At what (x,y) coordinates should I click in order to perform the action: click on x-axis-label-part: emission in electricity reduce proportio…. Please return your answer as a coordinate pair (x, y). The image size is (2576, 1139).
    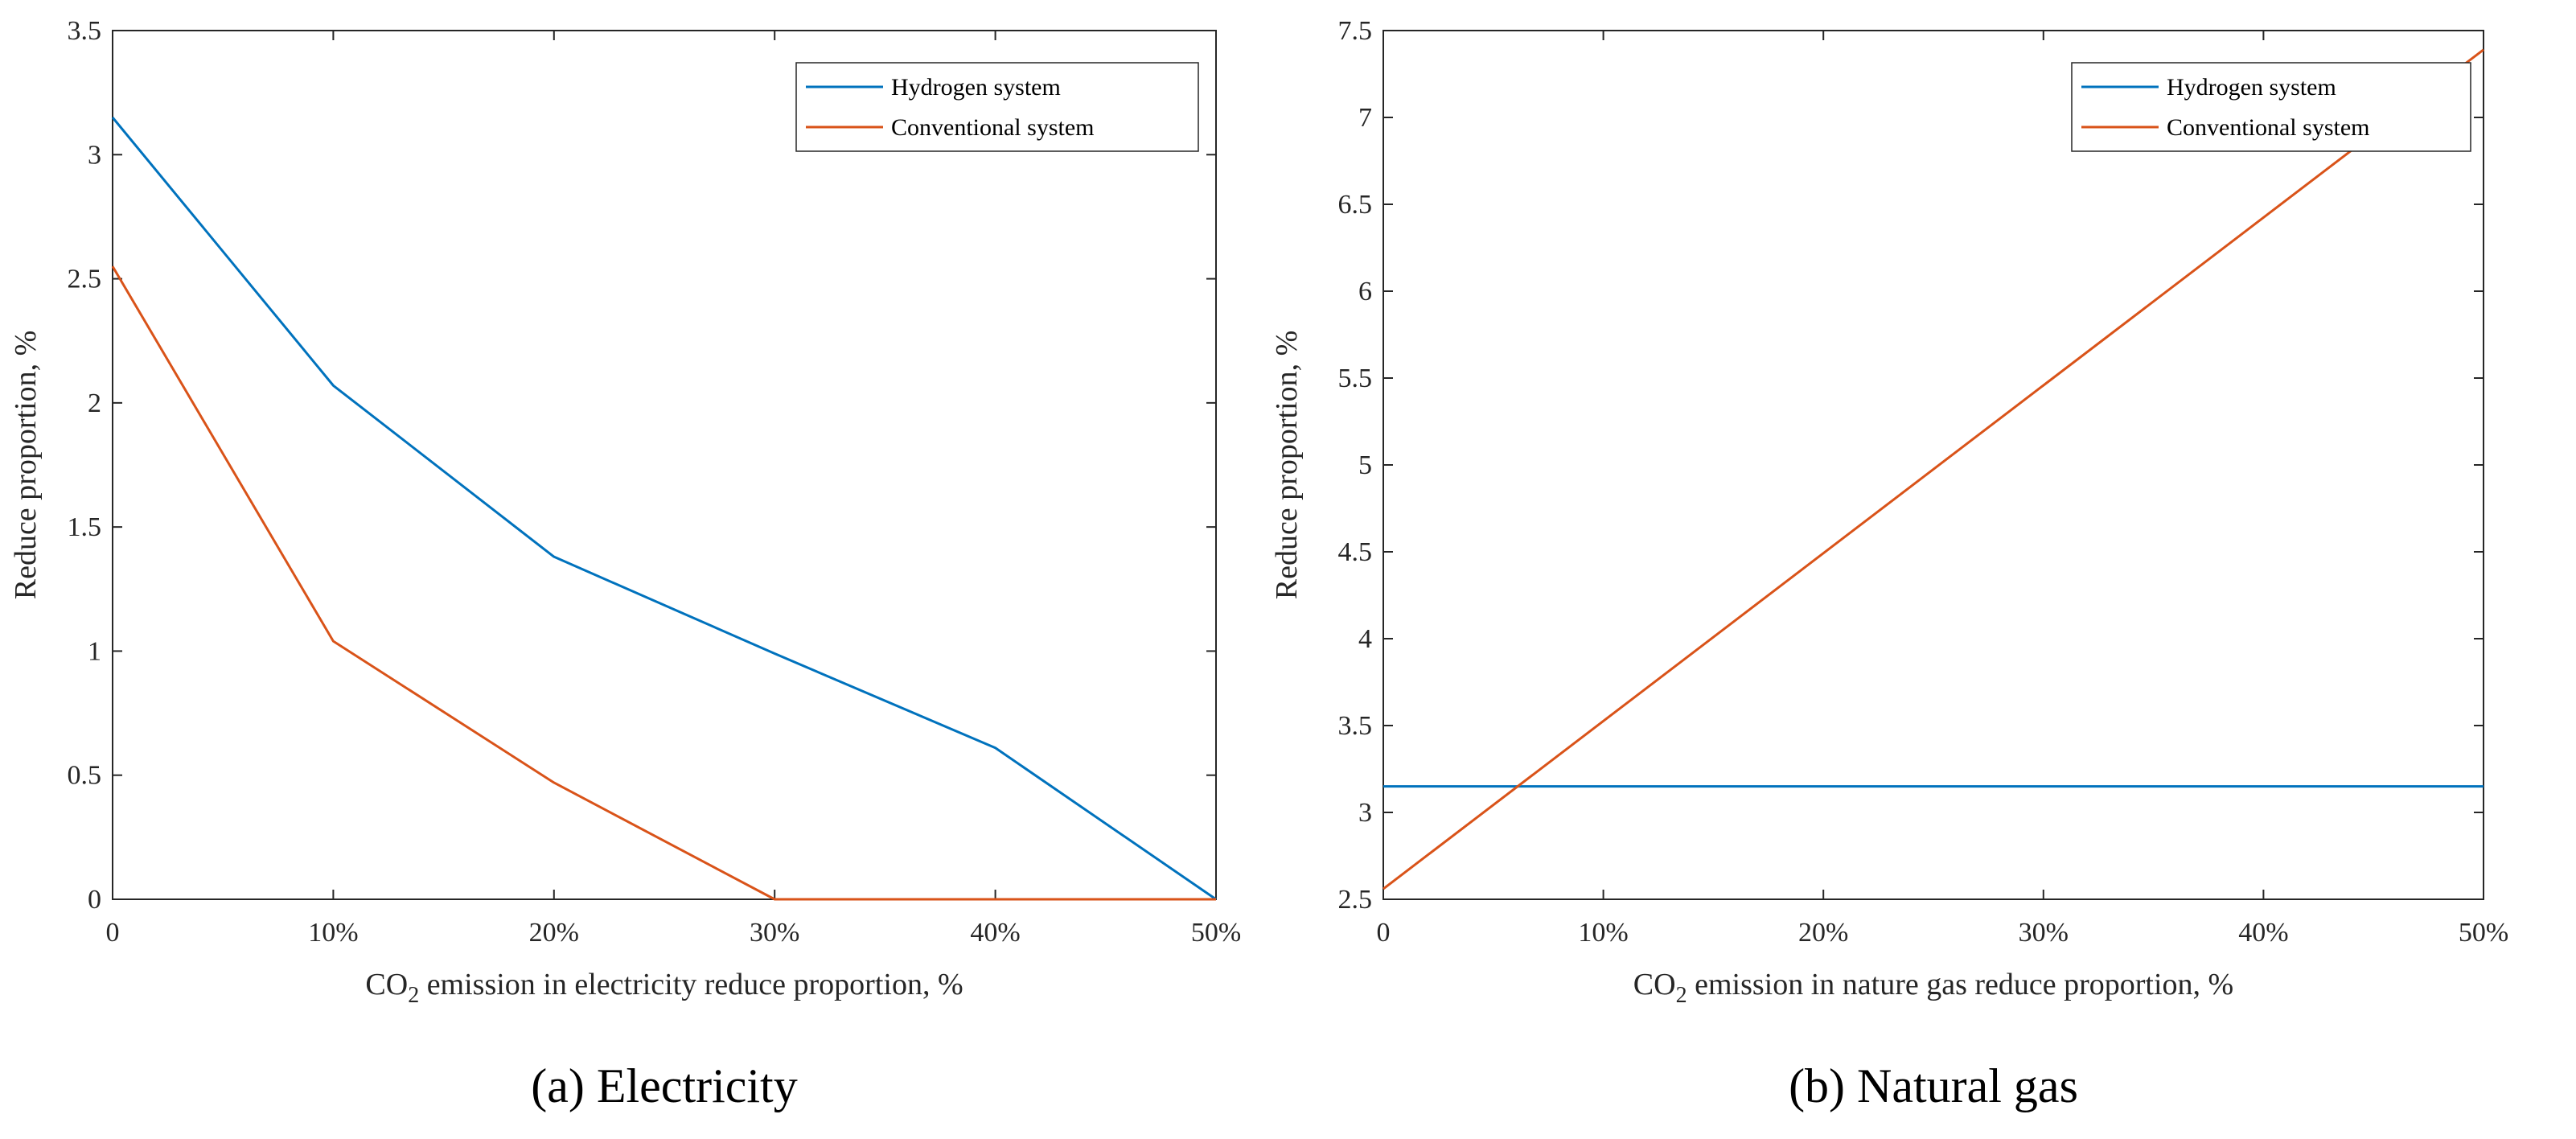
    Looking at the image, I should click on (691, 984).